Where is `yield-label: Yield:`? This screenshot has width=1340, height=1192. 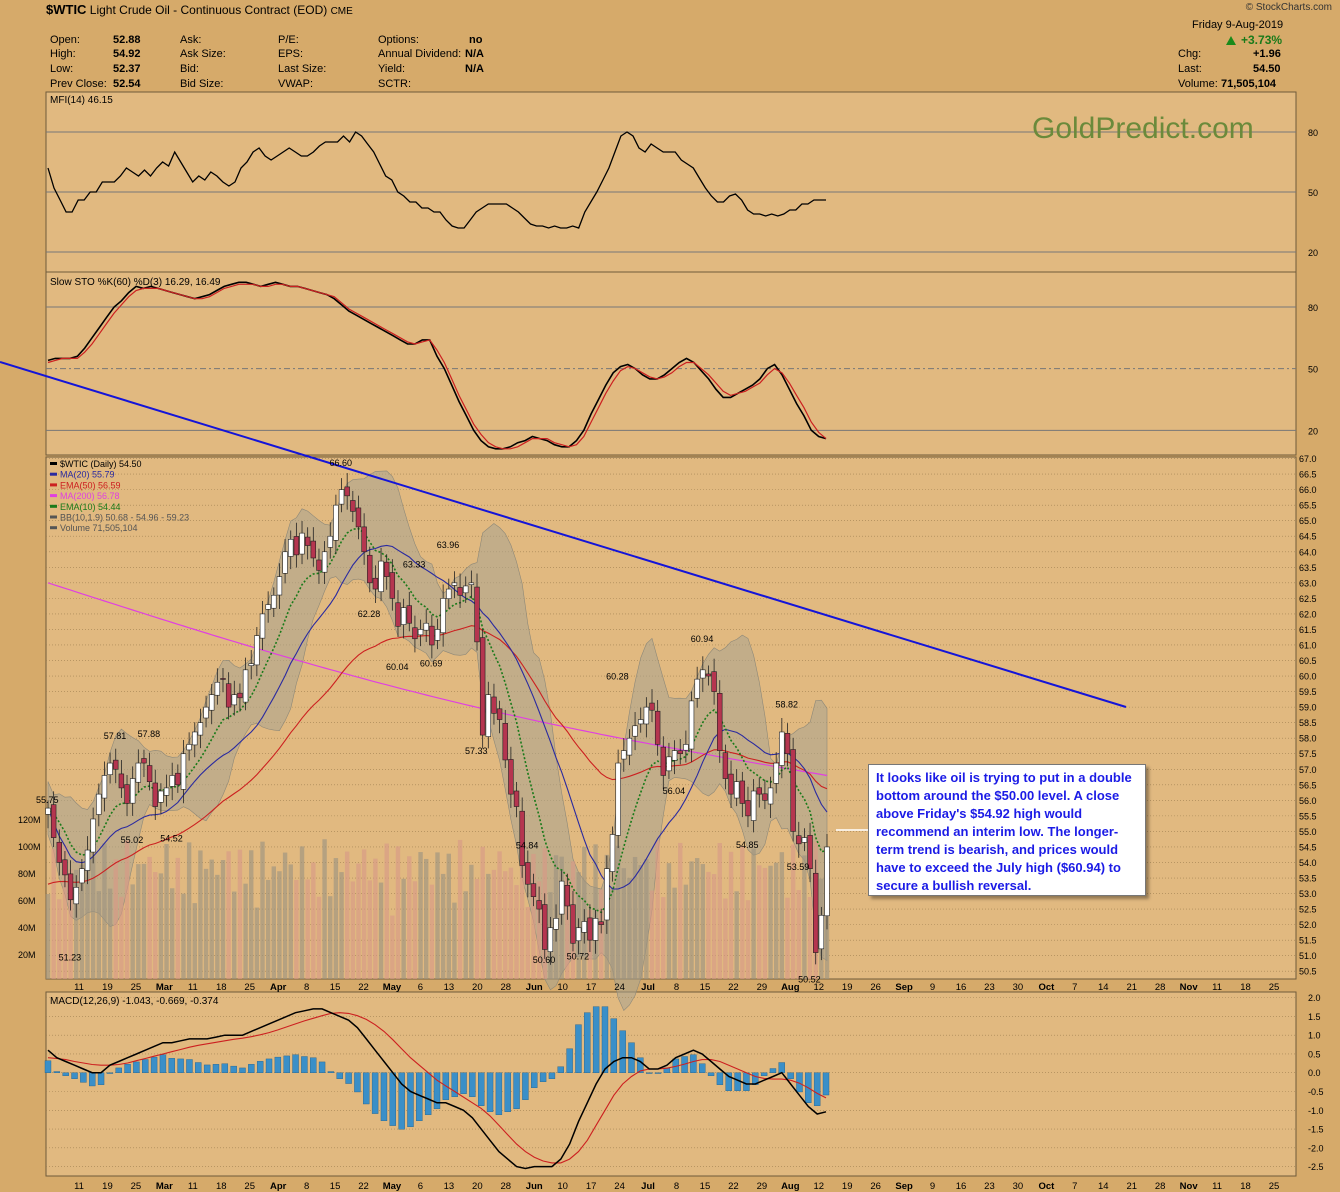
yield-label: Yield: is located at coordinates (392, 69).